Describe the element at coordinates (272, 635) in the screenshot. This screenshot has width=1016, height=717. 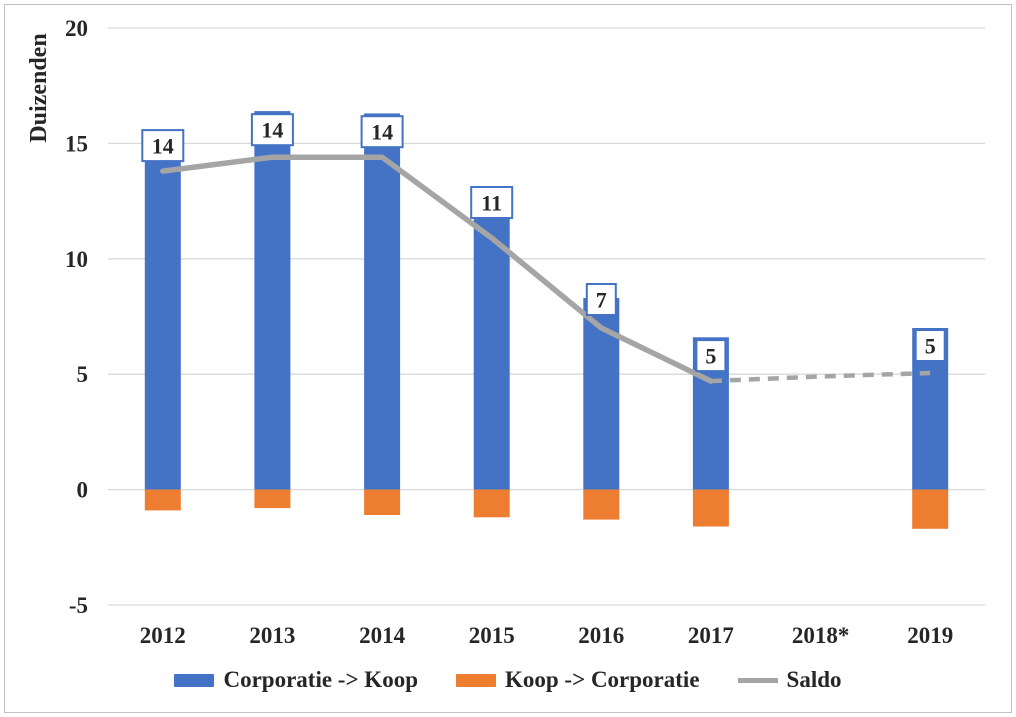
I see `x-axis-tick-label: 2013` at that location.